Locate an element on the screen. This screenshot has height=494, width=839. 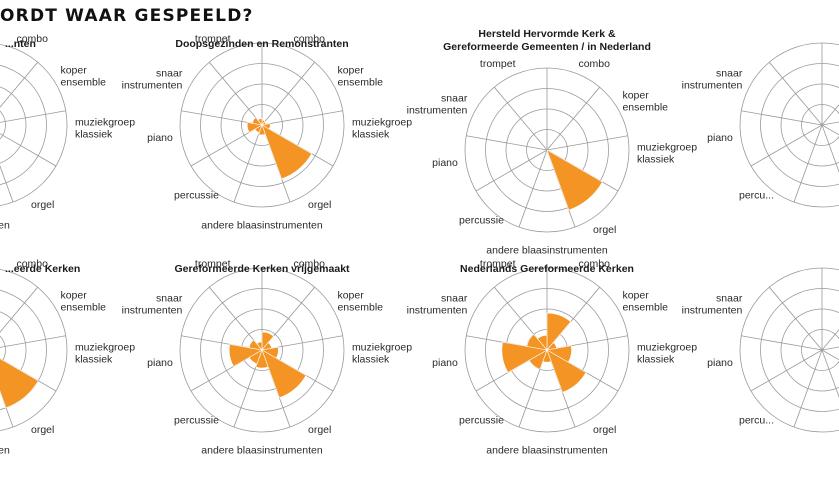
chart-title: ...eerde Kerken is located at coordinates (42, 269).